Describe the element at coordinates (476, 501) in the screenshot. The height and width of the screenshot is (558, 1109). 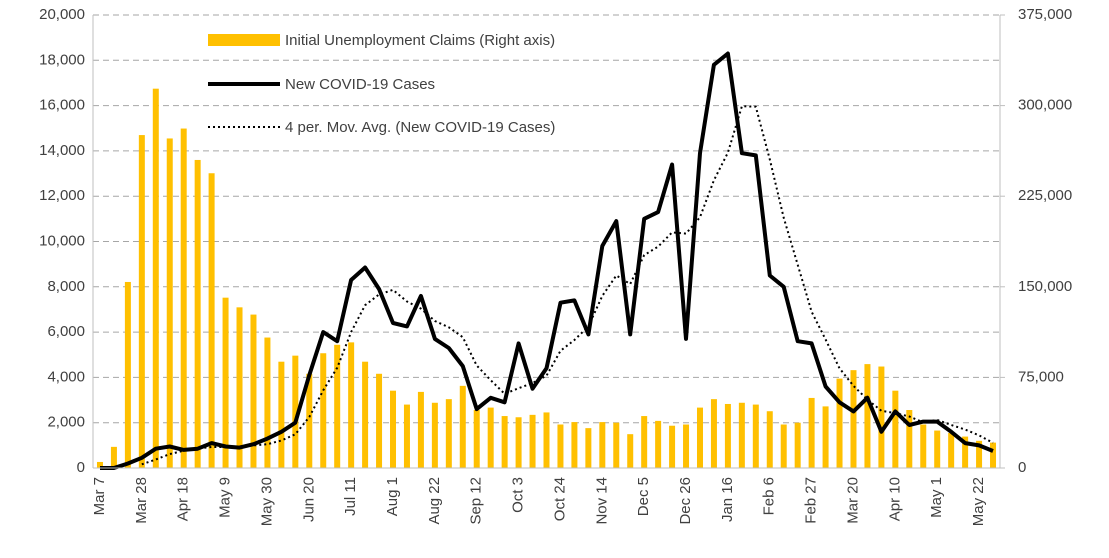
I see `x-tick-label: Sep 12` at that location.